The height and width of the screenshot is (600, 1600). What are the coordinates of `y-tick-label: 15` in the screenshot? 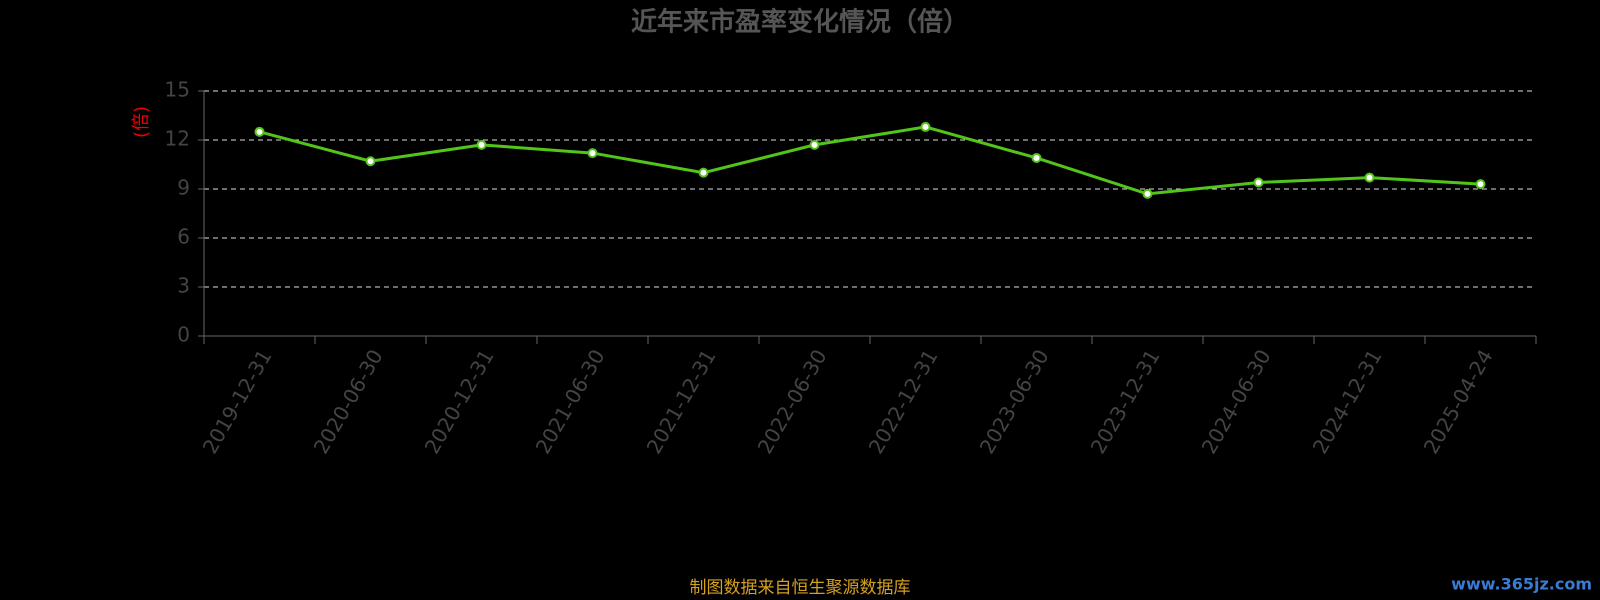 It's located at (177, 90).